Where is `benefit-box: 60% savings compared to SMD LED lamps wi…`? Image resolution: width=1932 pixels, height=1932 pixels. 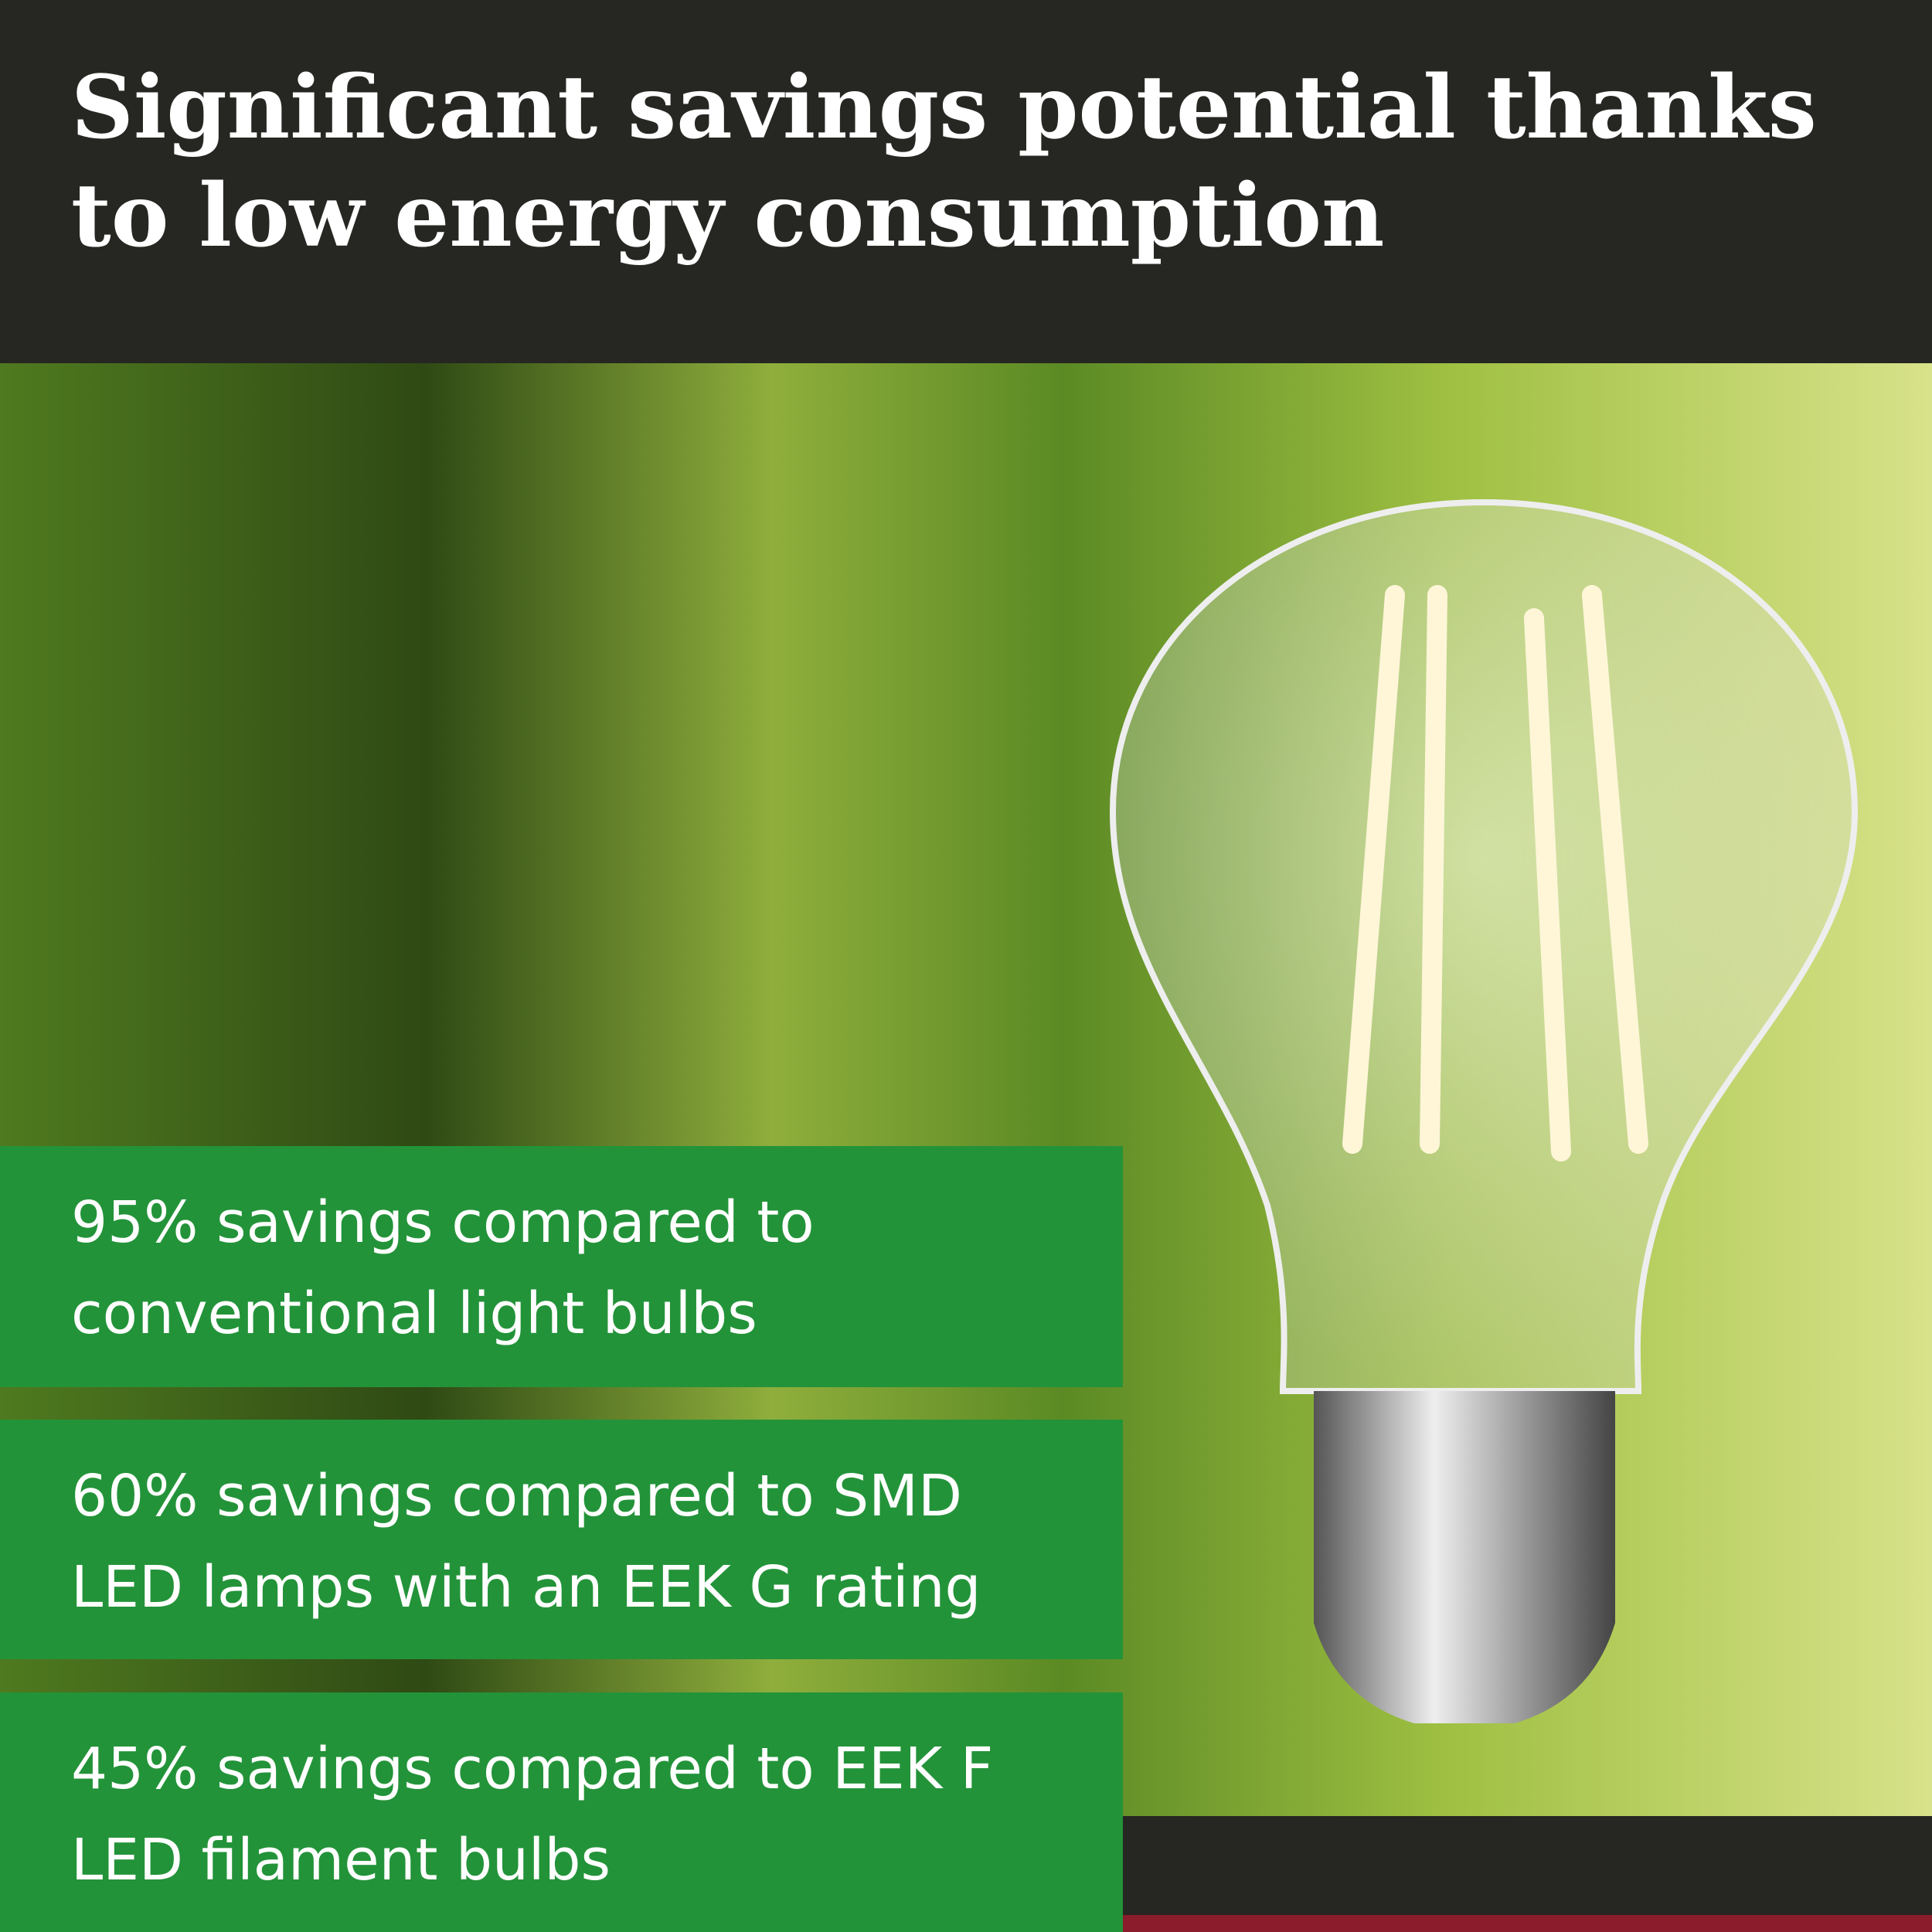
benefit-box: 60% savings compared to SMD LED lamps wi… is located at coordinates (561, 1540).